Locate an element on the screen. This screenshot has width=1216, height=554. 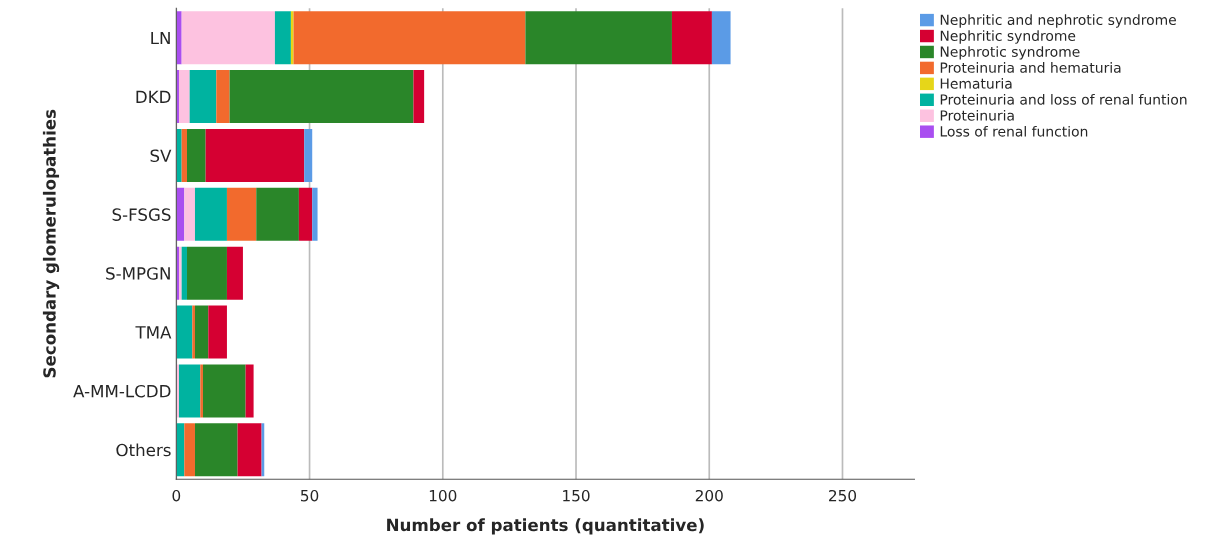
legend-label: Proteinuria is located at coordinates (977, 115).